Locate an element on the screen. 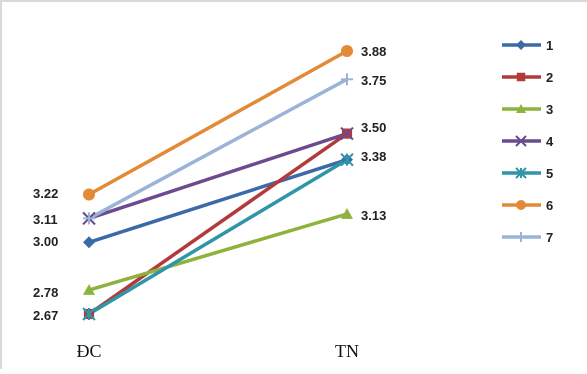  series-1-point-dc is located at coordinates (89, 242).